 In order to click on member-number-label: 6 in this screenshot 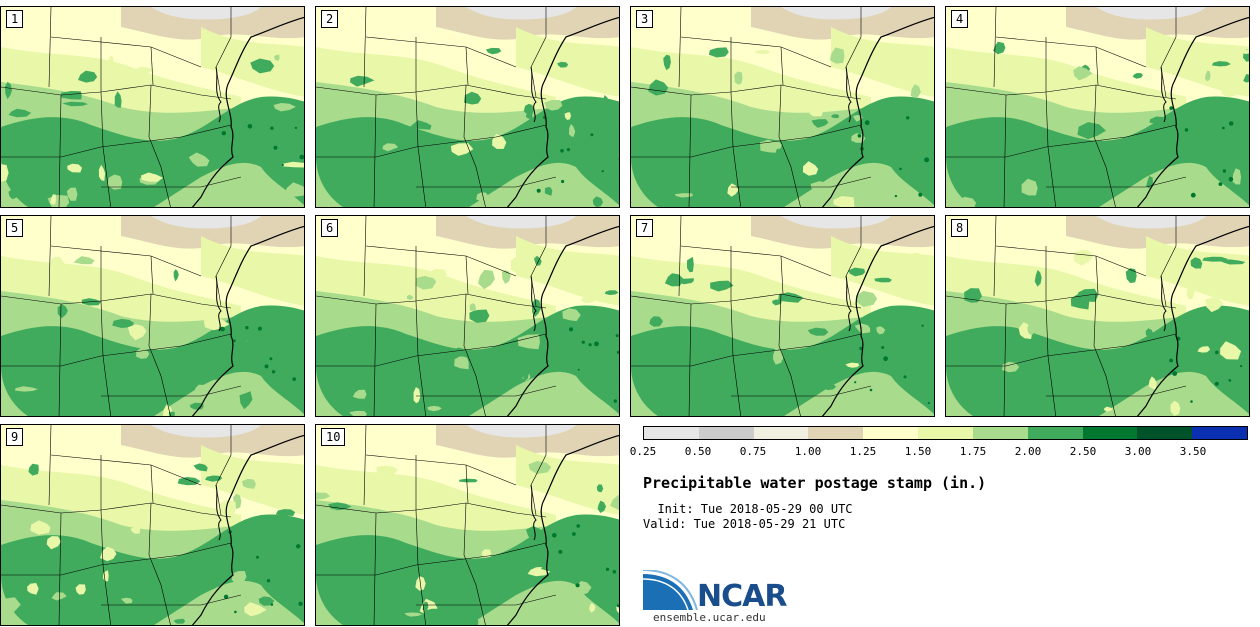, I will do `click(330, 228)`.